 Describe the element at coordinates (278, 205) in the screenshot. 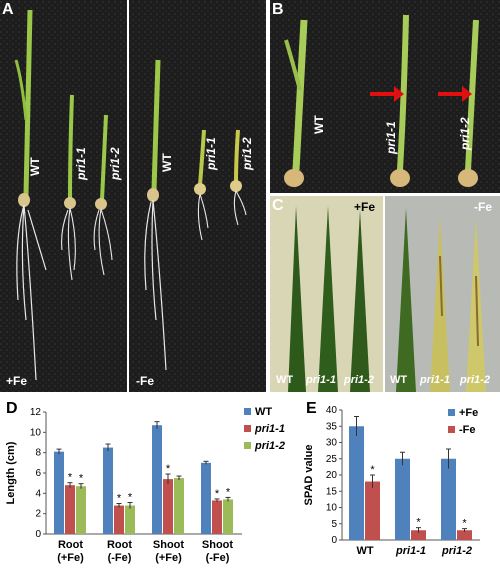

I see `panel-c-letter: C` at that location.